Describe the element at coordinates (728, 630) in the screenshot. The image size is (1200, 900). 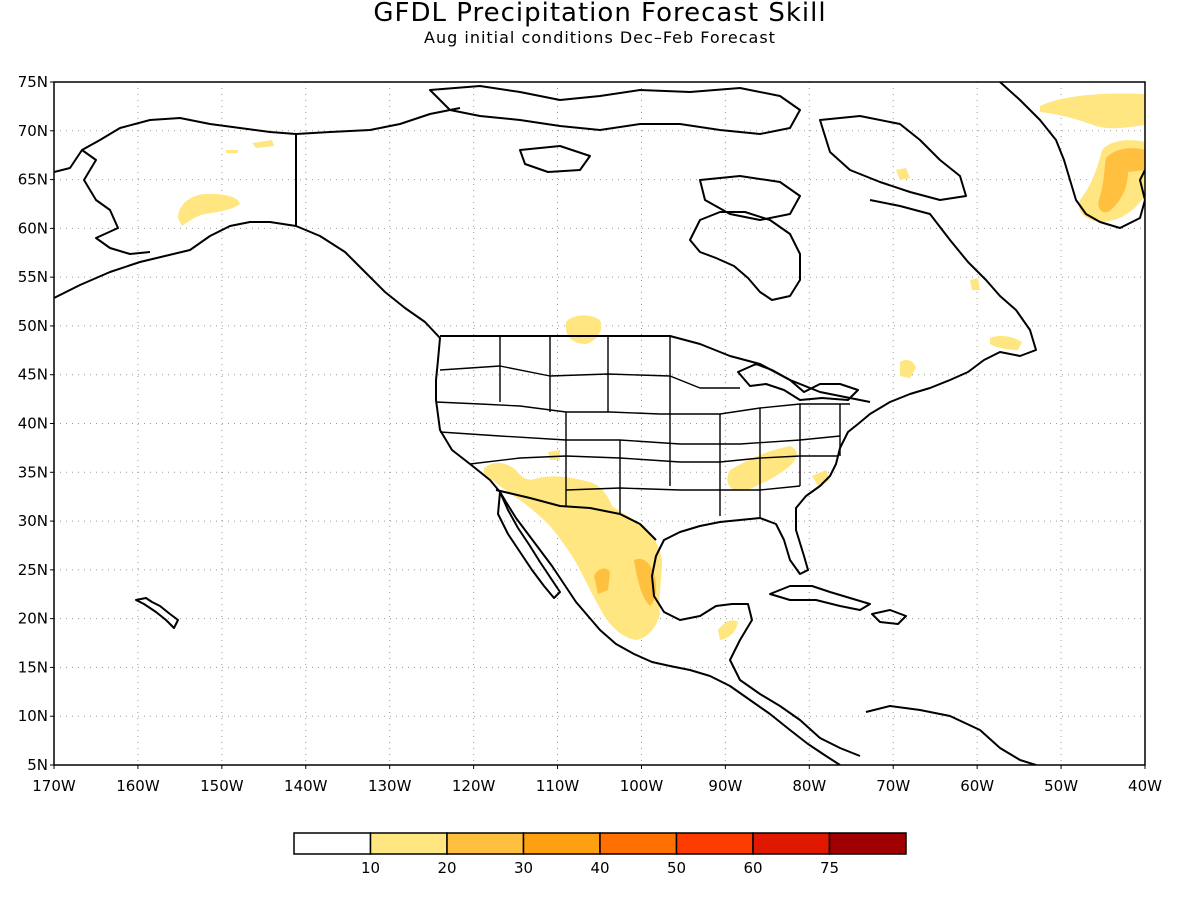
I see `shade-yucatan` at that location.